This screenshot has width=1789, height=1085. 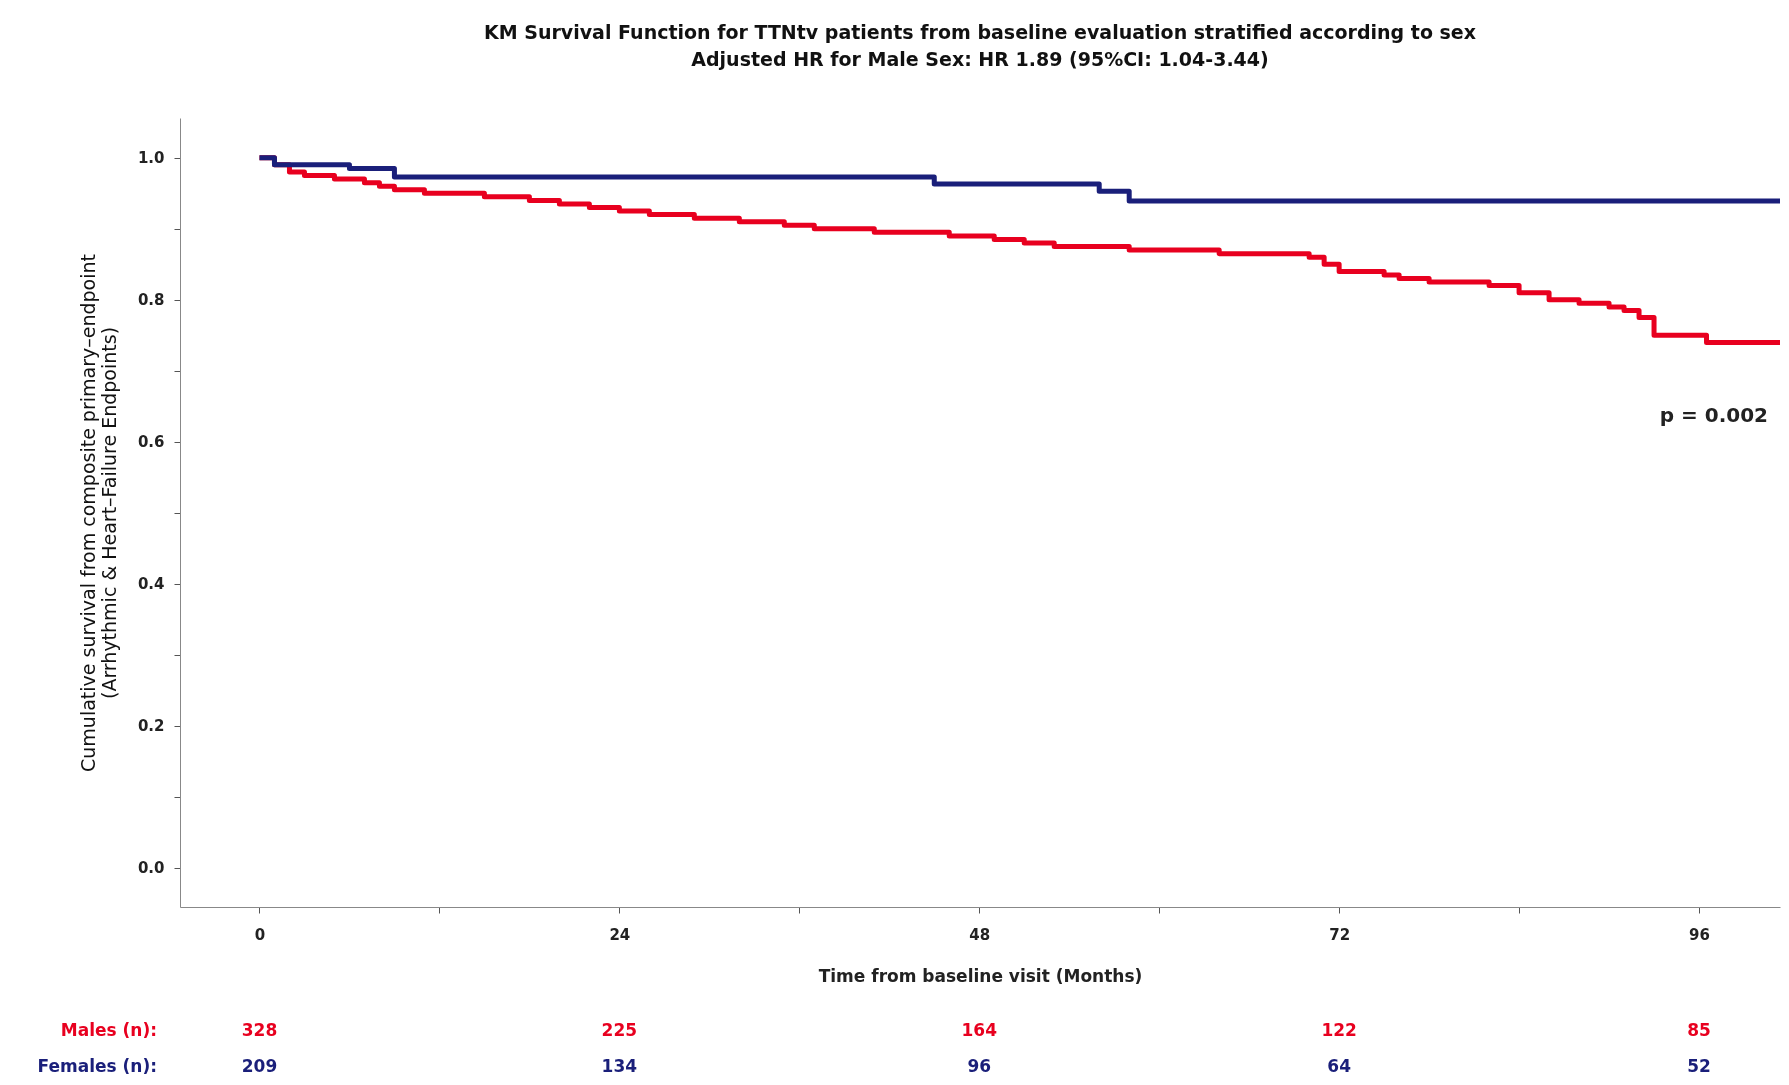 I want to click on chart-title: KM Survival Function for TTNtv patients from baseline evaluation stratified according to sex, so click(x=980, y=32).